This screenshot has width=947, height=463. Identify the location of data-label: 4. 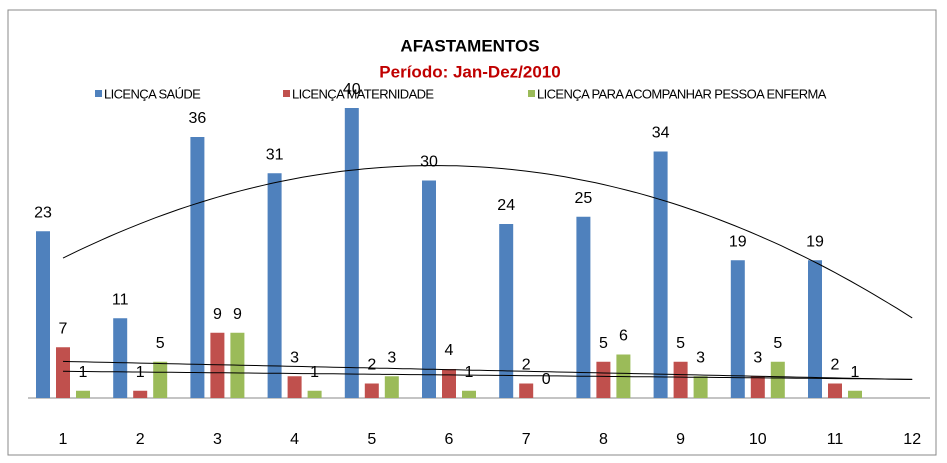
(449, 350).